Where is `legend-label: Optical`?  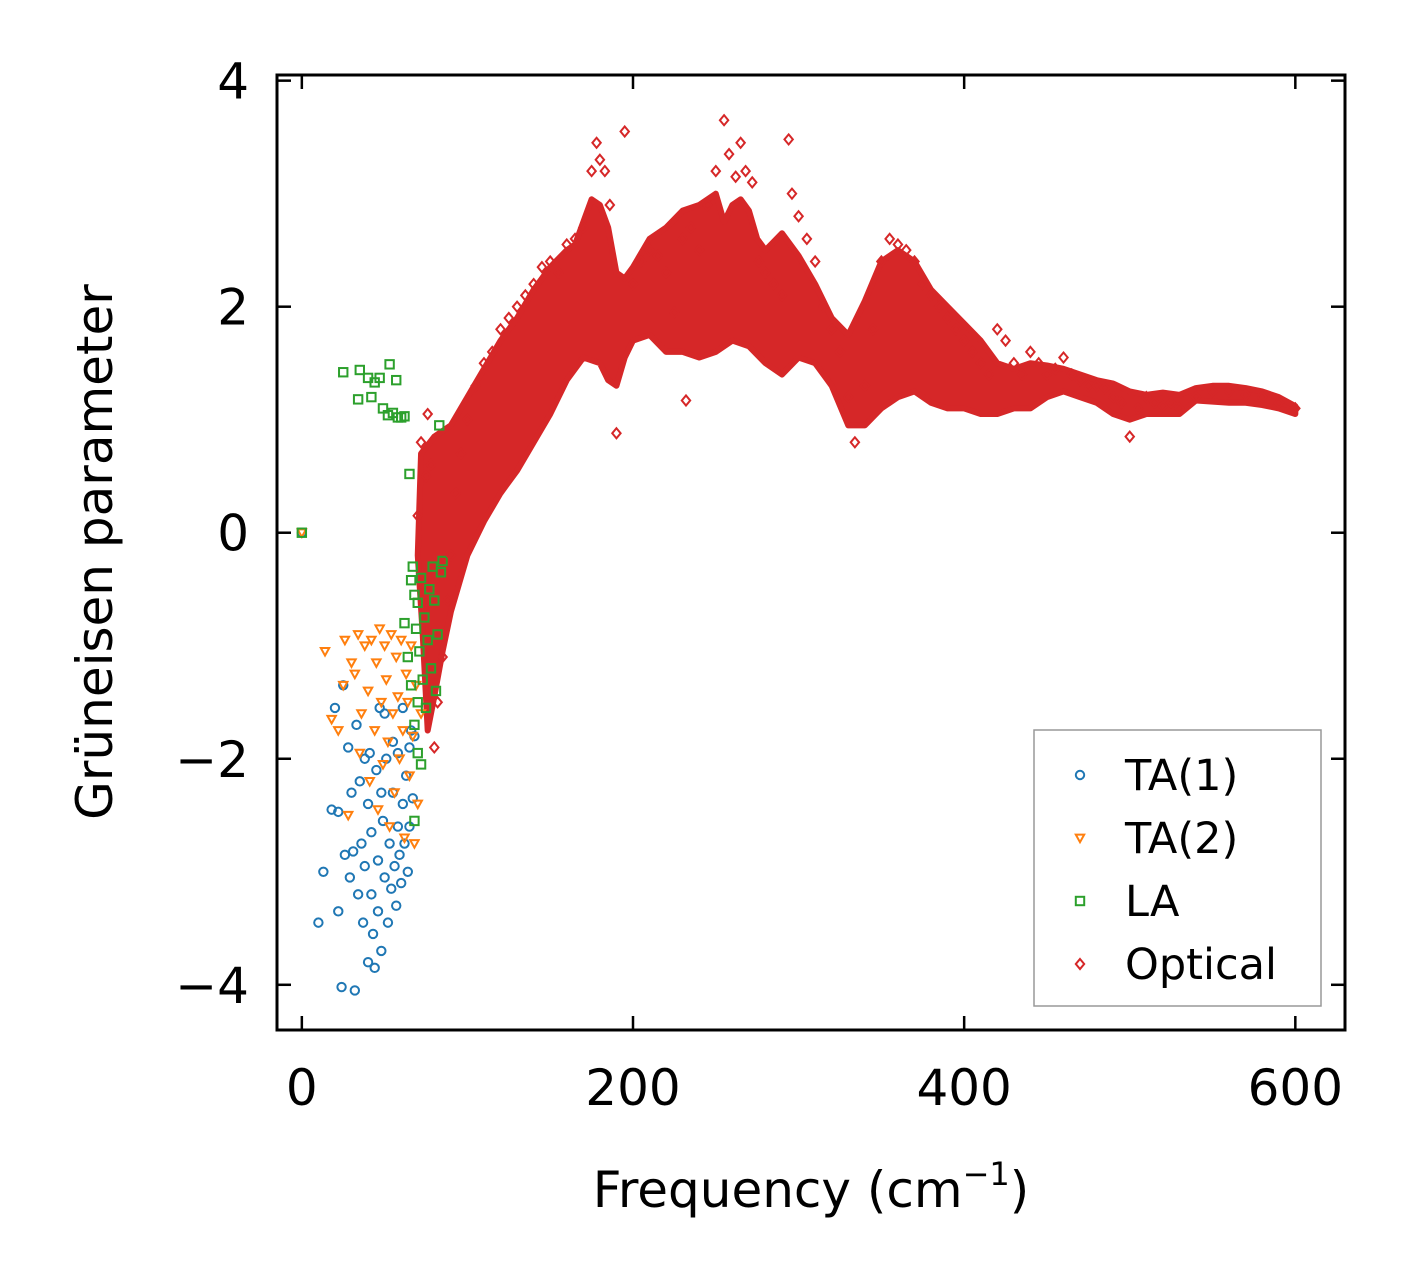 legend-label: Optical is located at coordinates (1201, 965).